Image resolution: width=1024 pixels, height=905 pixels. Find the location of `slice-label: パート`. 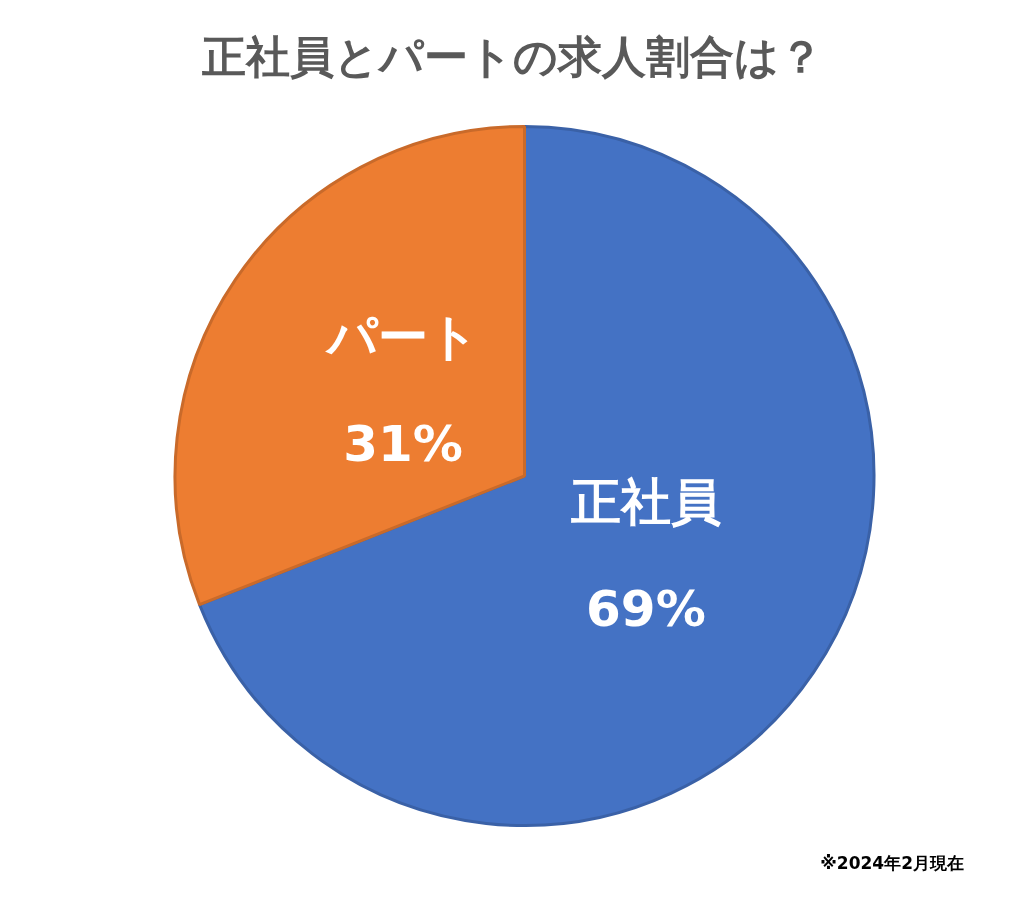

slice-label: パート is located at coordinates (402, 337).